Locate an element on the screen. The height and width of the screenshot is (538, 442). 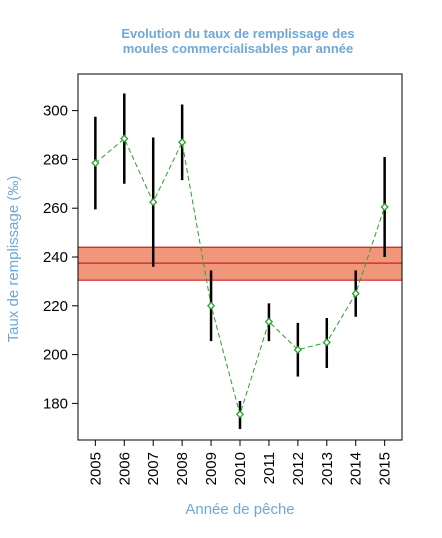
reference-band-fill is located at coordinates (240, 264).